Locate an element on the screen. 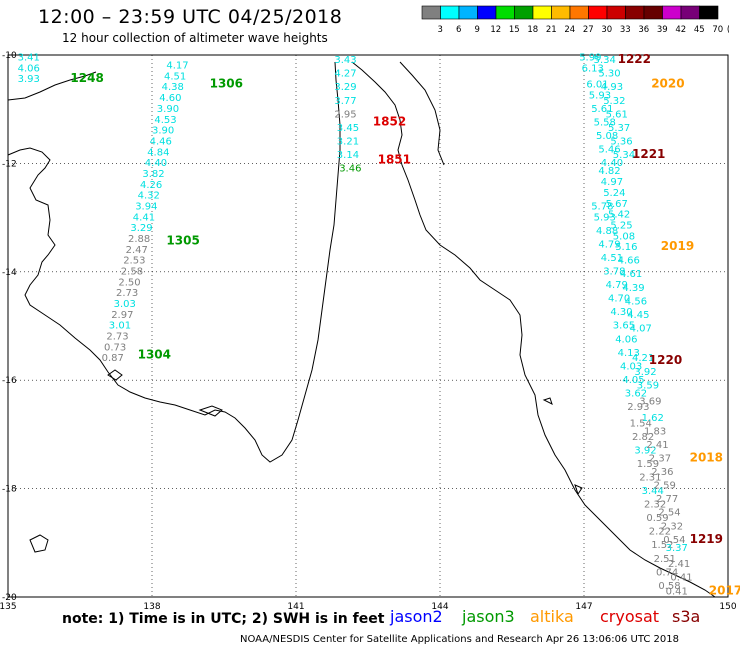 The image size is (740, 650). colorbar-label: 36 is located at coordinates (643, 30).